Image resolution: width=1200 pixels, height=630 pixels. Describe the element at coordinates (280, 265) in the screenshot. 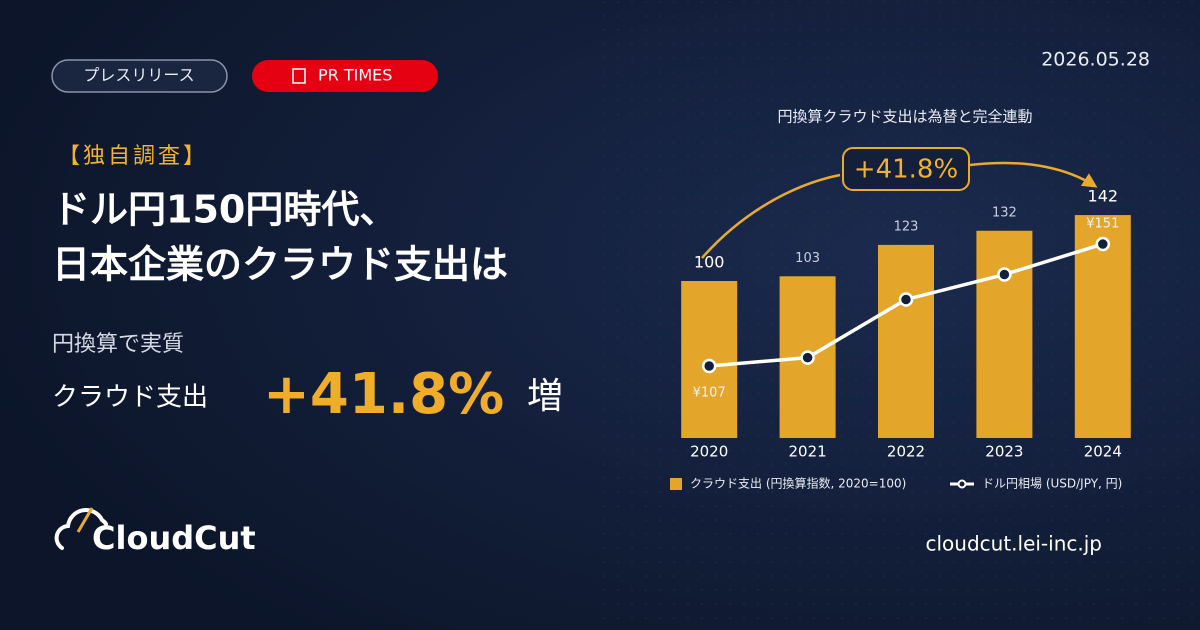

I see `headline-line: 日本企業のクラウド支出は` at that location.